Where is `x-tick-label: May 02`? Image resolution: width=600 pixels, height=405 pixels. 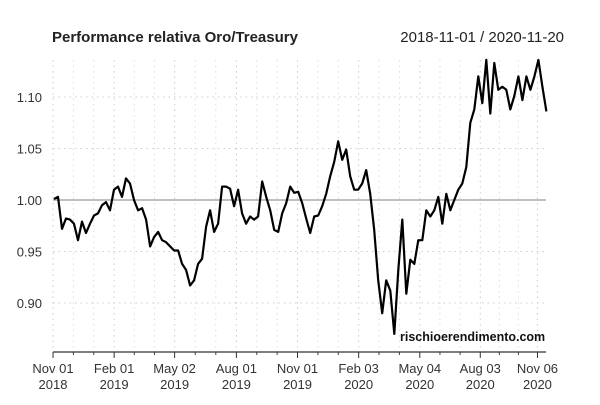
x-tick-label: May 02 is located at coordinates (174, 368).